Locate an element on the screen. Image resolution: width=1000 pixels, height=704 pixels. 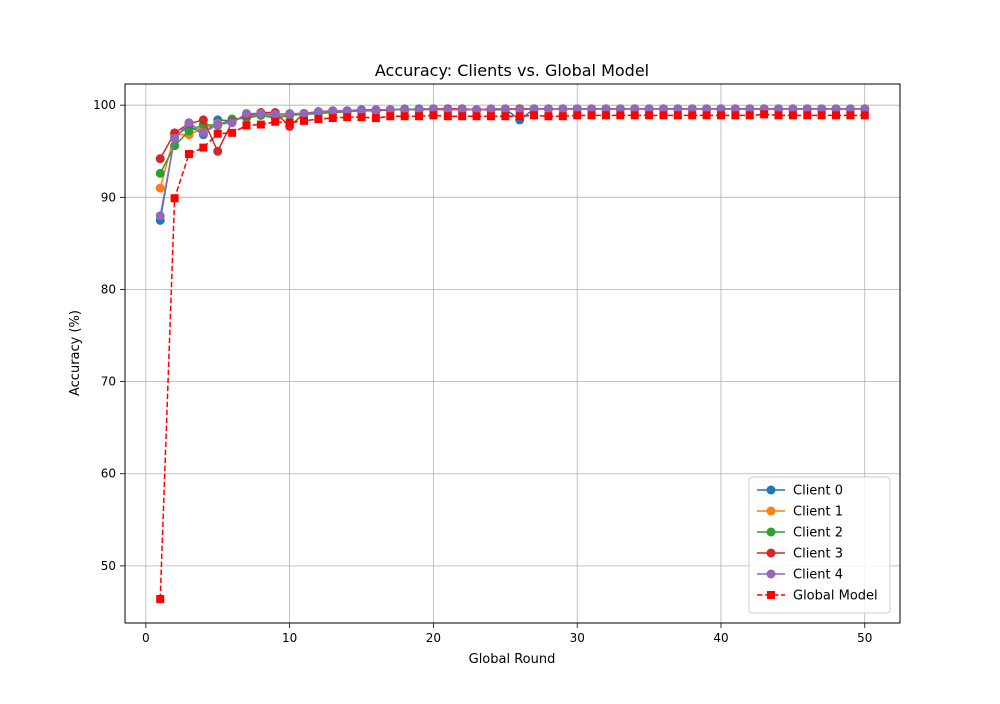
legend-entry: Client 2 is located at coordinates (800, 533).